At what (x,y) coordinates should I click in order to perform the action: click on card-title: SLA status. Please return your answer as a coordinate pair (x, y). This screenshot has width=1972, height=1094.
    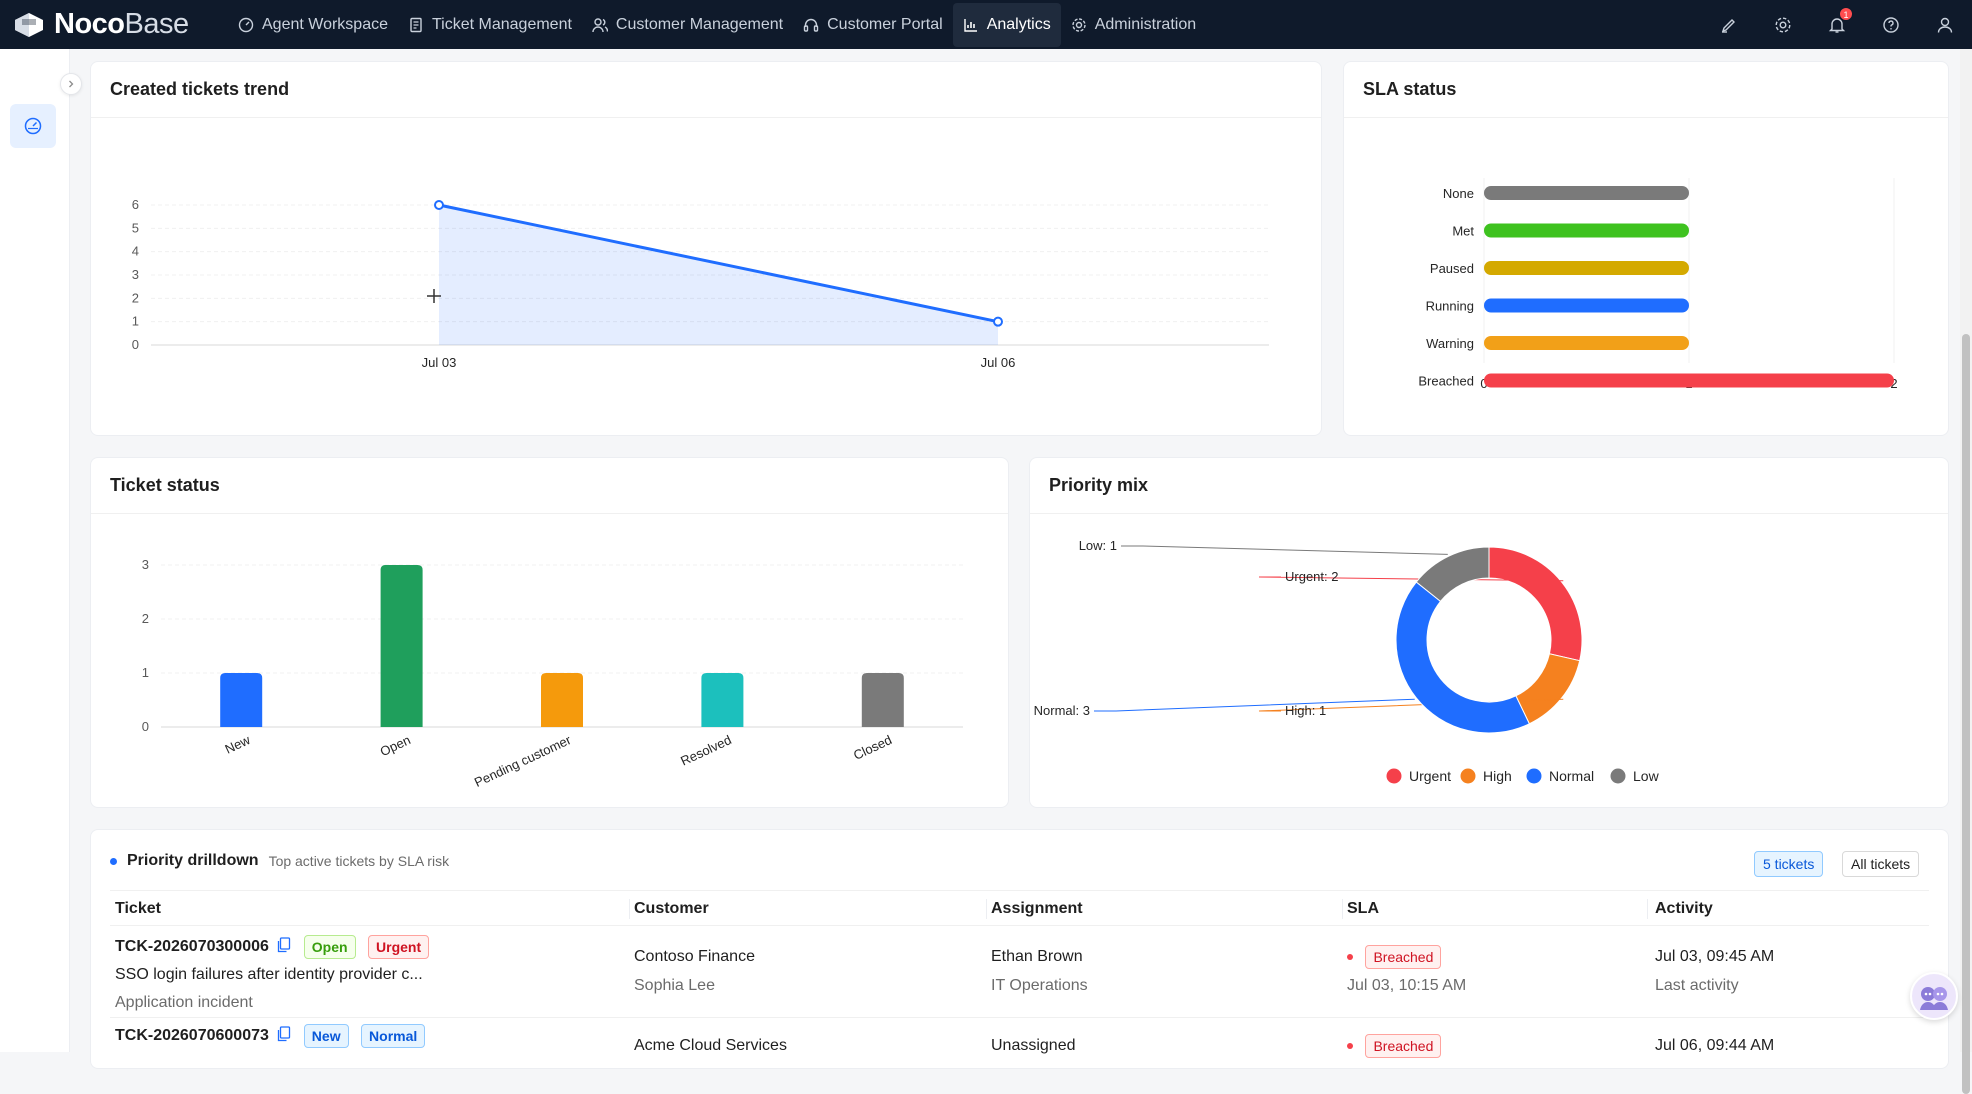
    Looking at the image, I should click on (1646, 90).